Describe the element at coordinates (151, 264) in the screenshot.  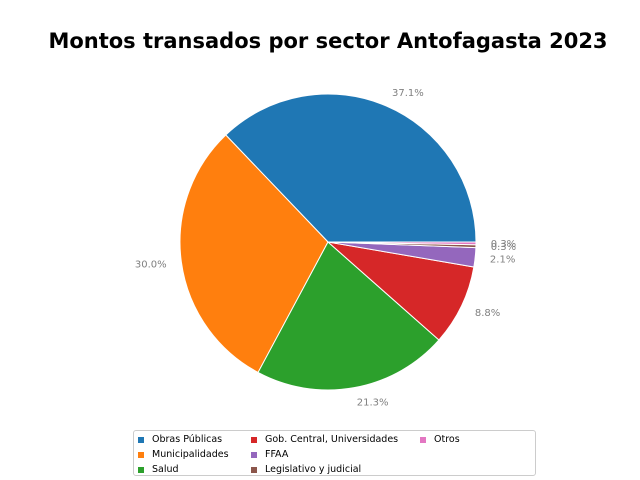
I see `pie-label-municipalidades: 30.0%` at that location.